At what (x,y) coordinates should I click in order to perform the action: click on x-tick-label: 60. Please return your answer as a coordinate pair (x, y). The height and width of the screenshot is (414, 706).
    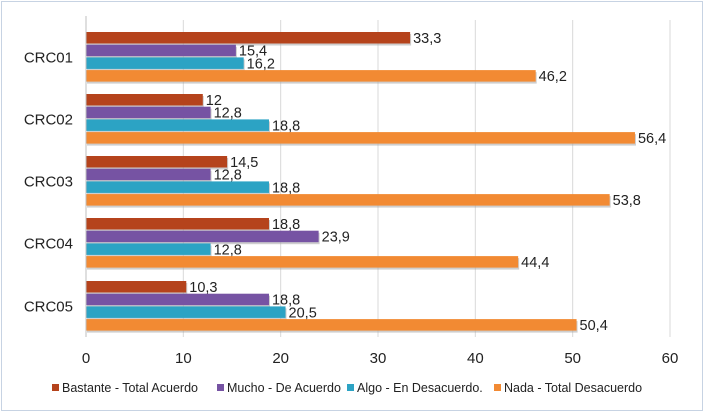
    Looking at the image, I should click on (670, 358).